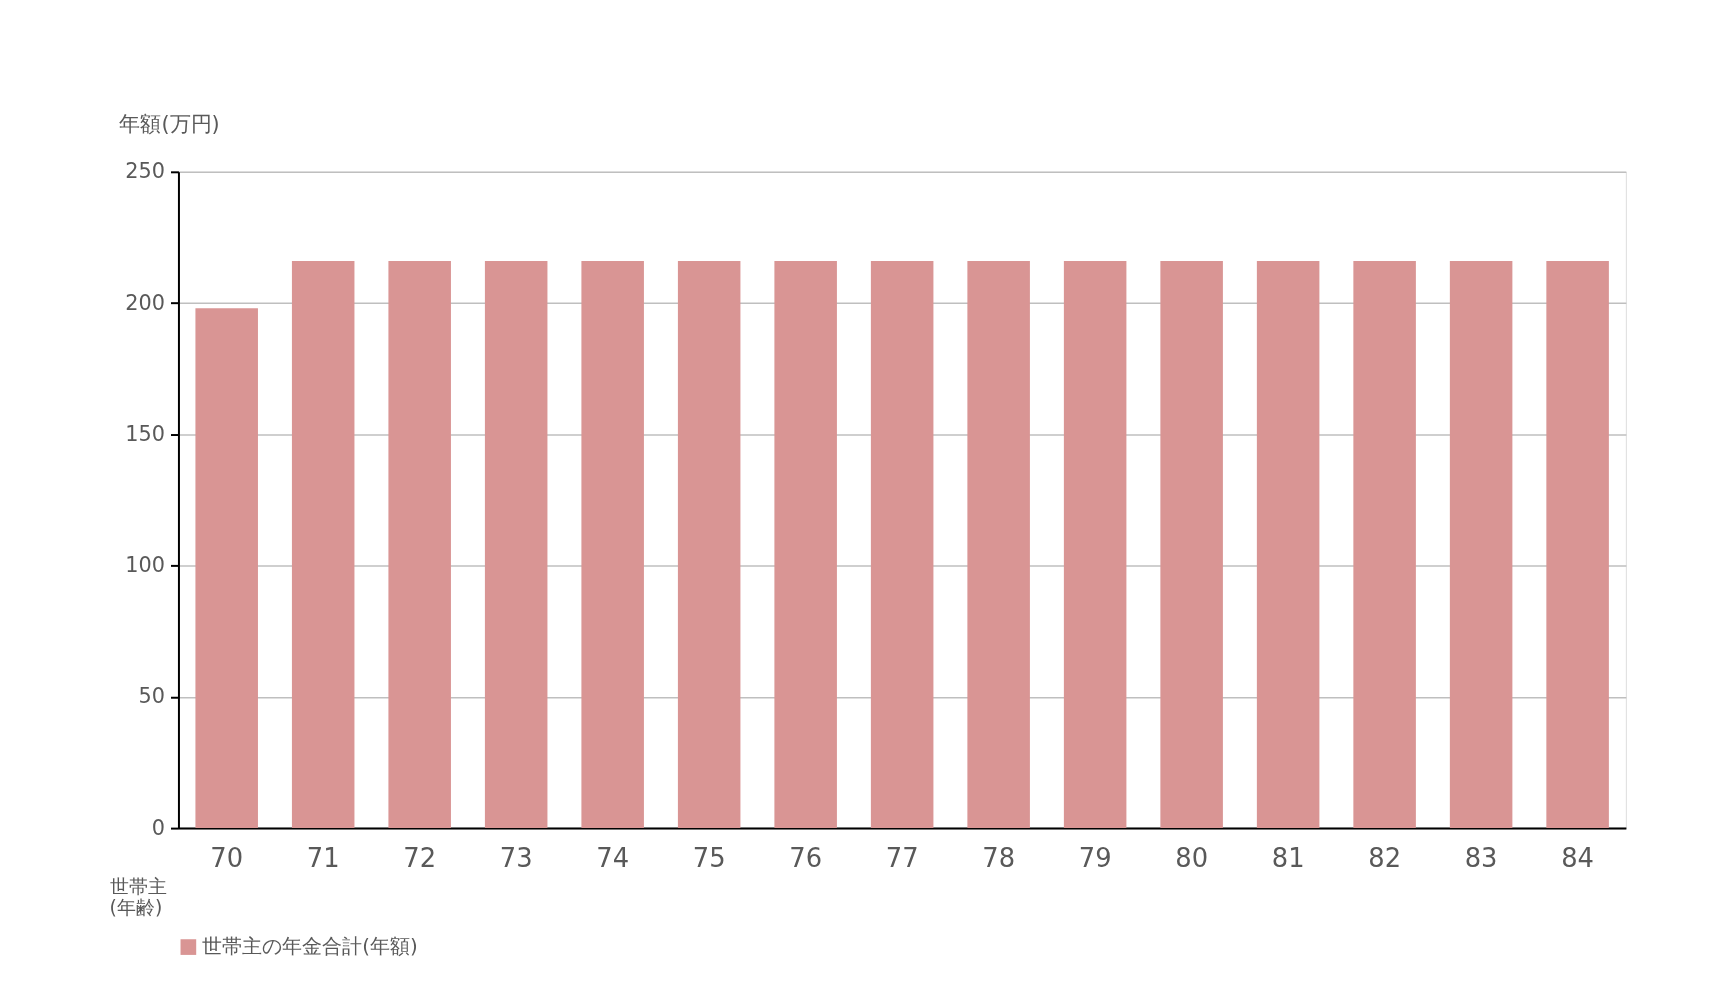 This screenshot has width=1725, height=1003. Describe the element at coordinates (145, 171) in the screenshot. I see `y-tick-label: 250` at that location.